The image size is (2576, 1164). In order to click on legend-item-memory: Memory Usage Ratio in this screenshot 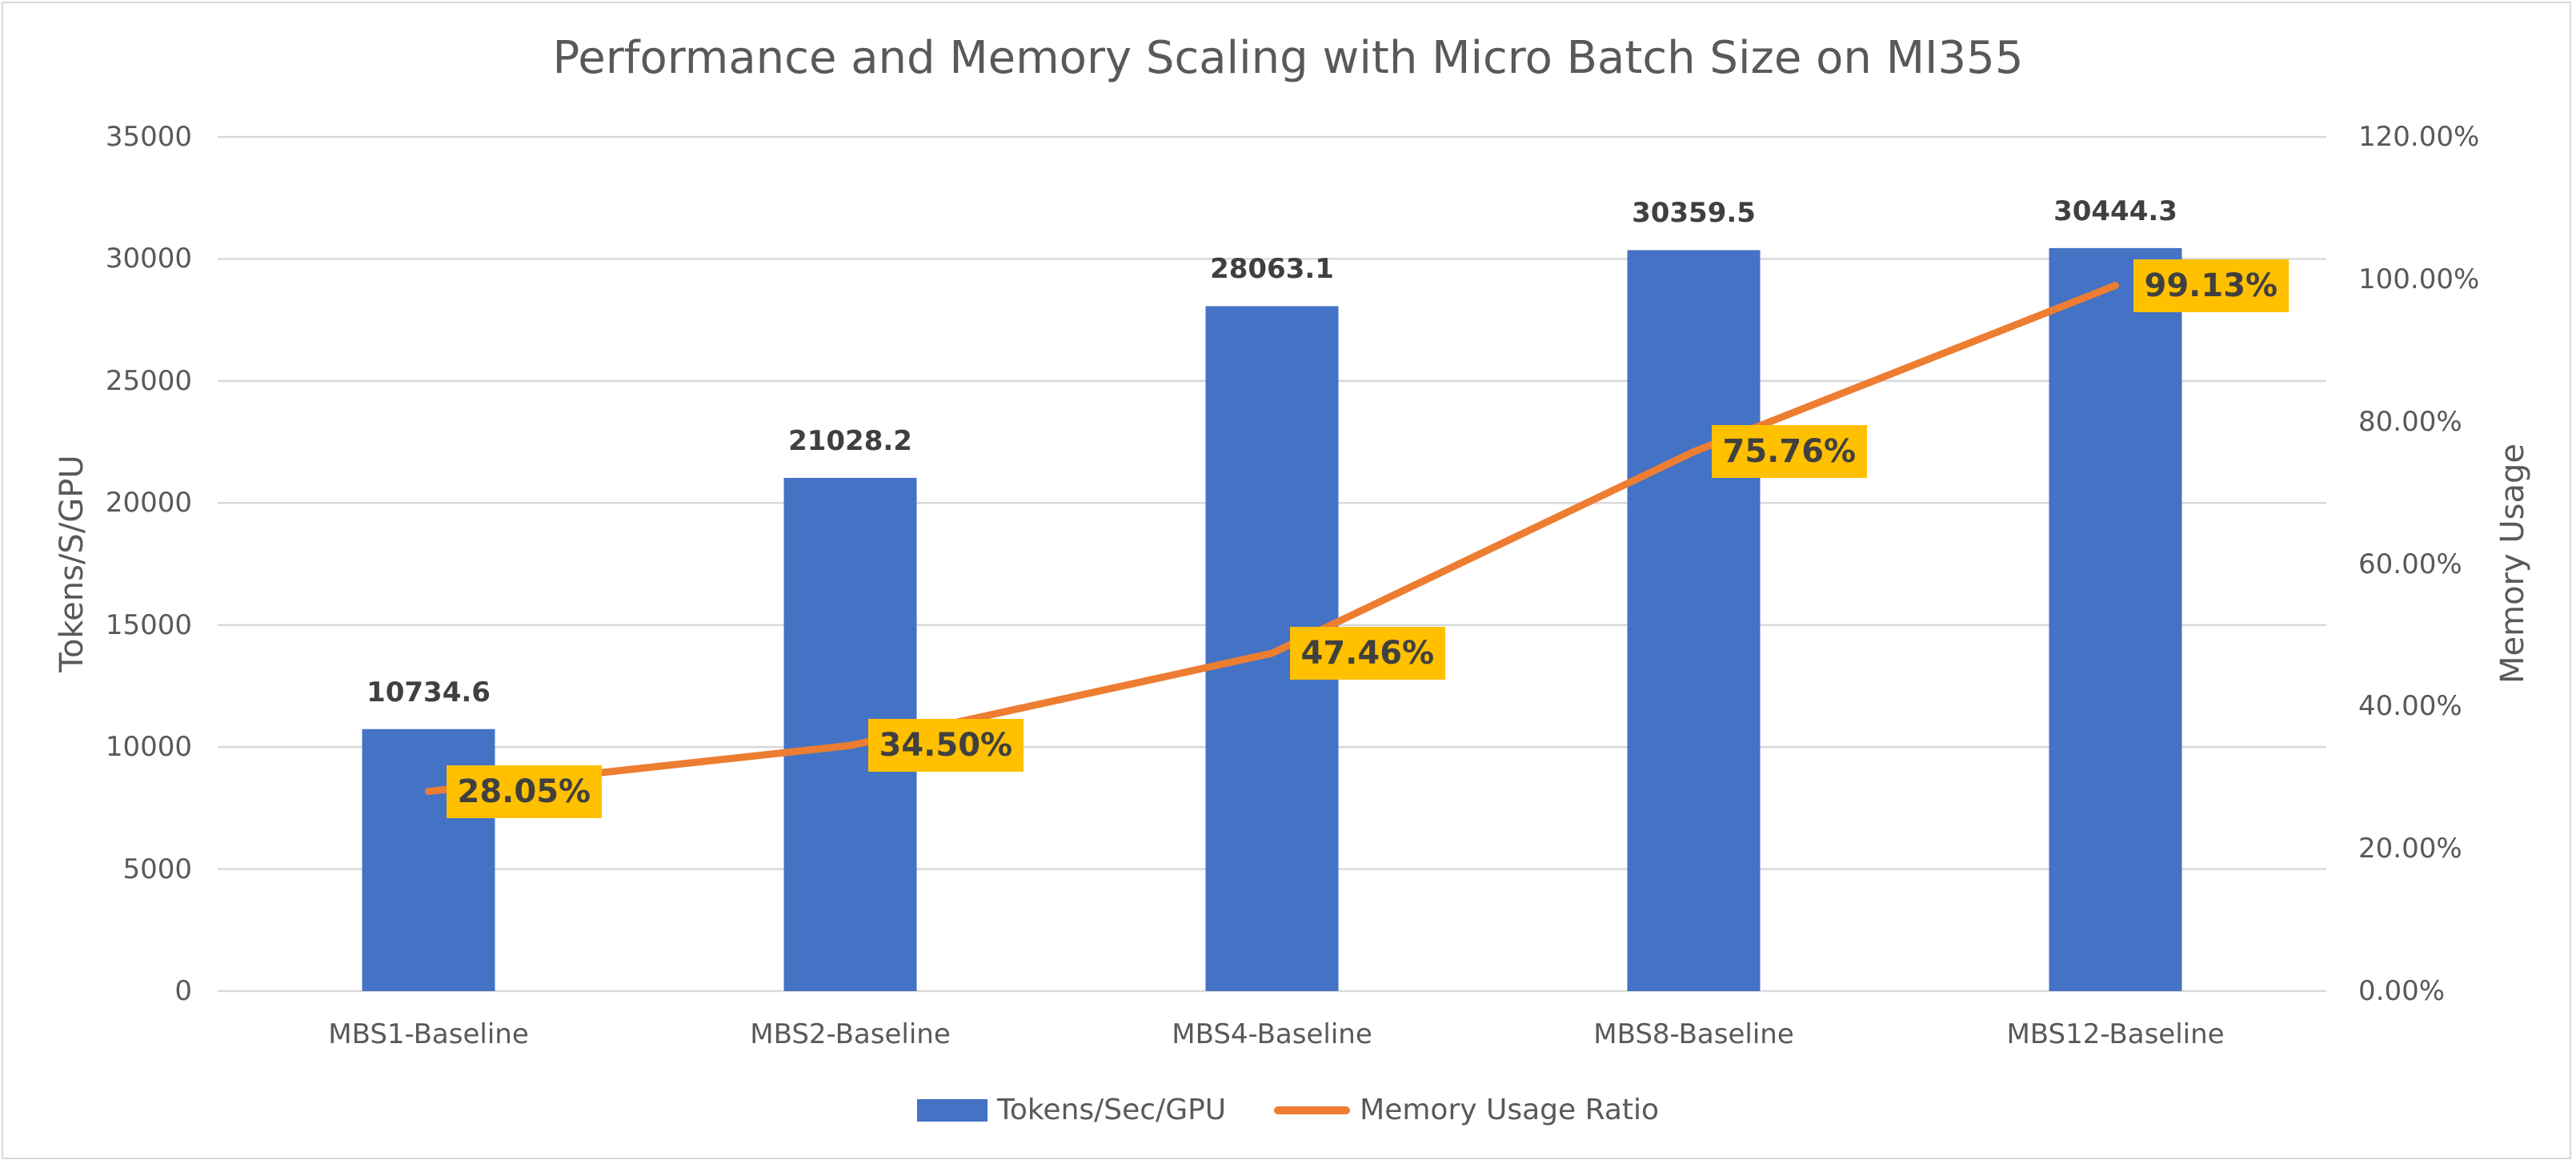, I will do `click(1466, 1110)`.